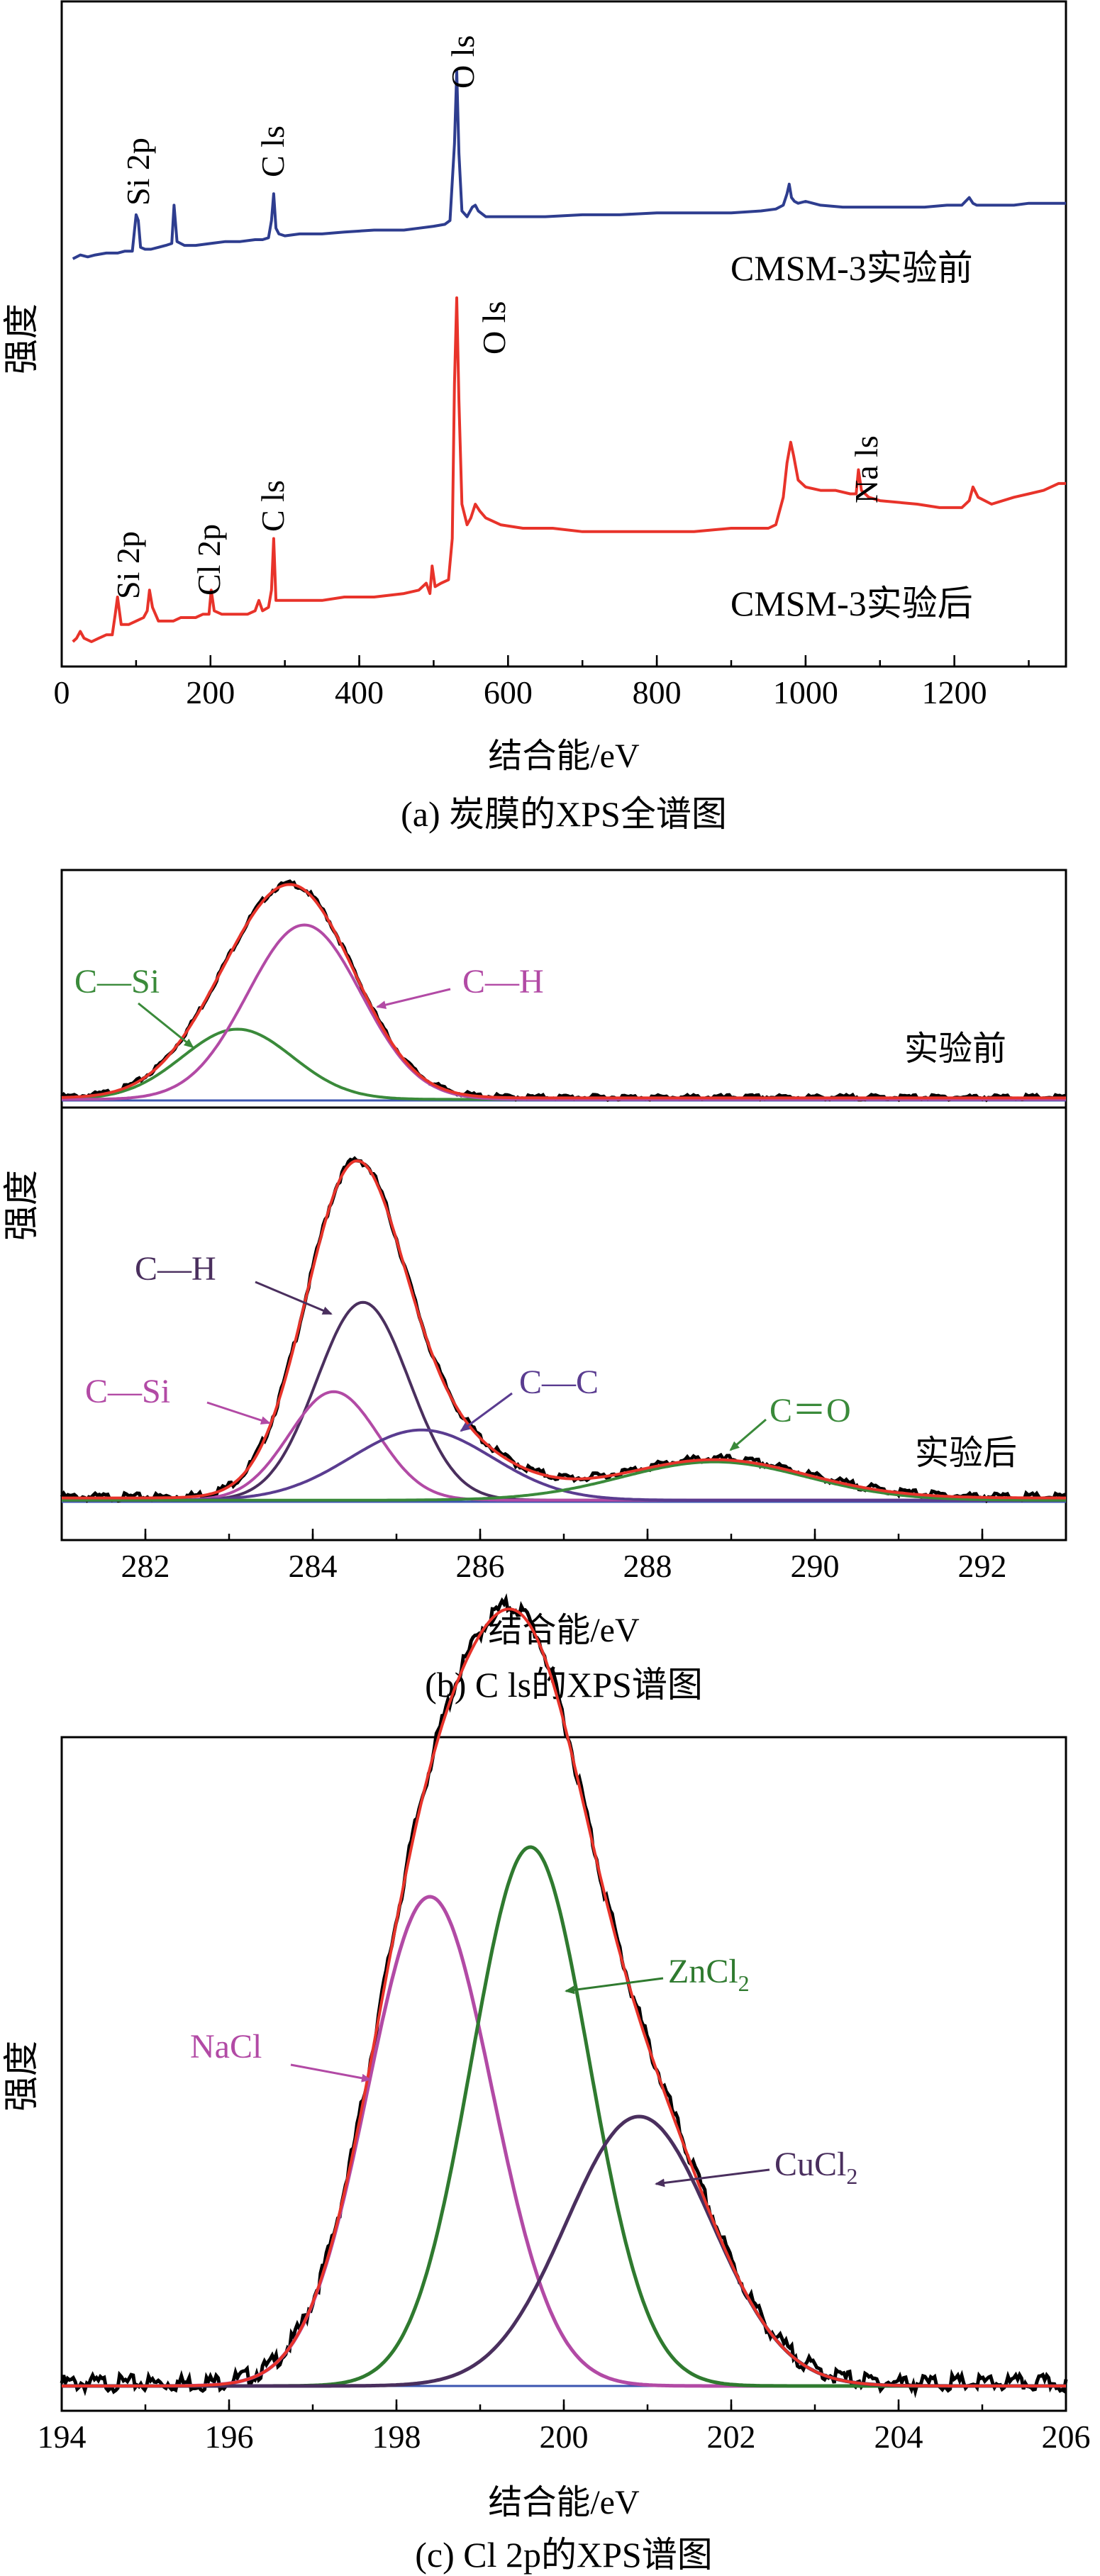 The image size is (1100, 2576). I want to click on panel-a-xlabel: 结合能/eV, so click(564, 756).